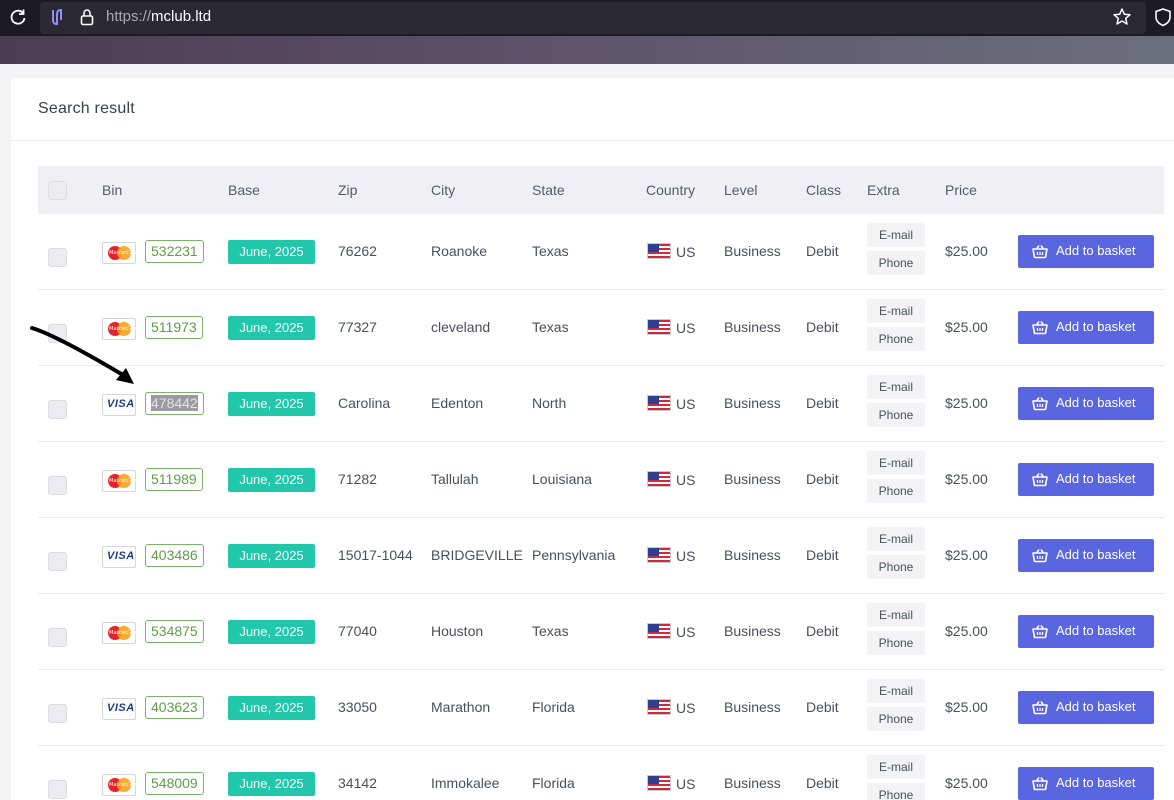 The height and width of the screenshot is (800, 1174). I want to click on address-bar, so click(593, 18).